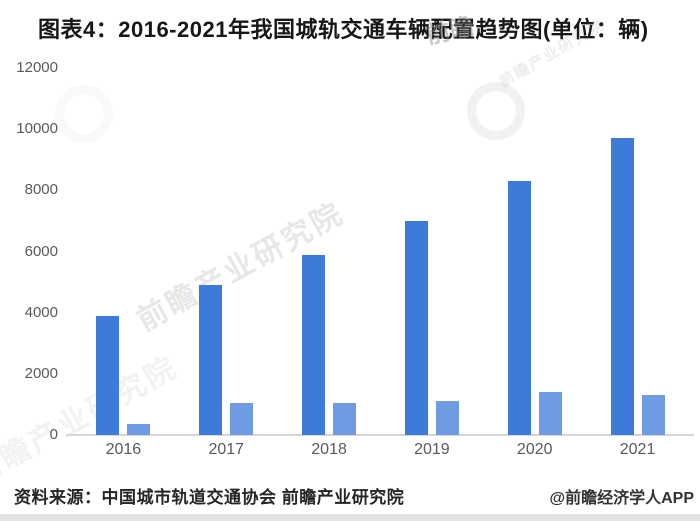 This screenshot has height=521, width=700. I want to click on y-axis-tick-label: 0, so click(53, 434).